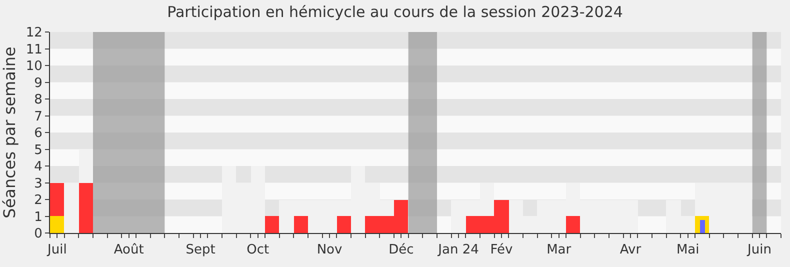 This screenshot has height=267, width=790. Describe the element at coordinates (38, 134) in the screenshot. I see `y-tick-label: 6` at that location.